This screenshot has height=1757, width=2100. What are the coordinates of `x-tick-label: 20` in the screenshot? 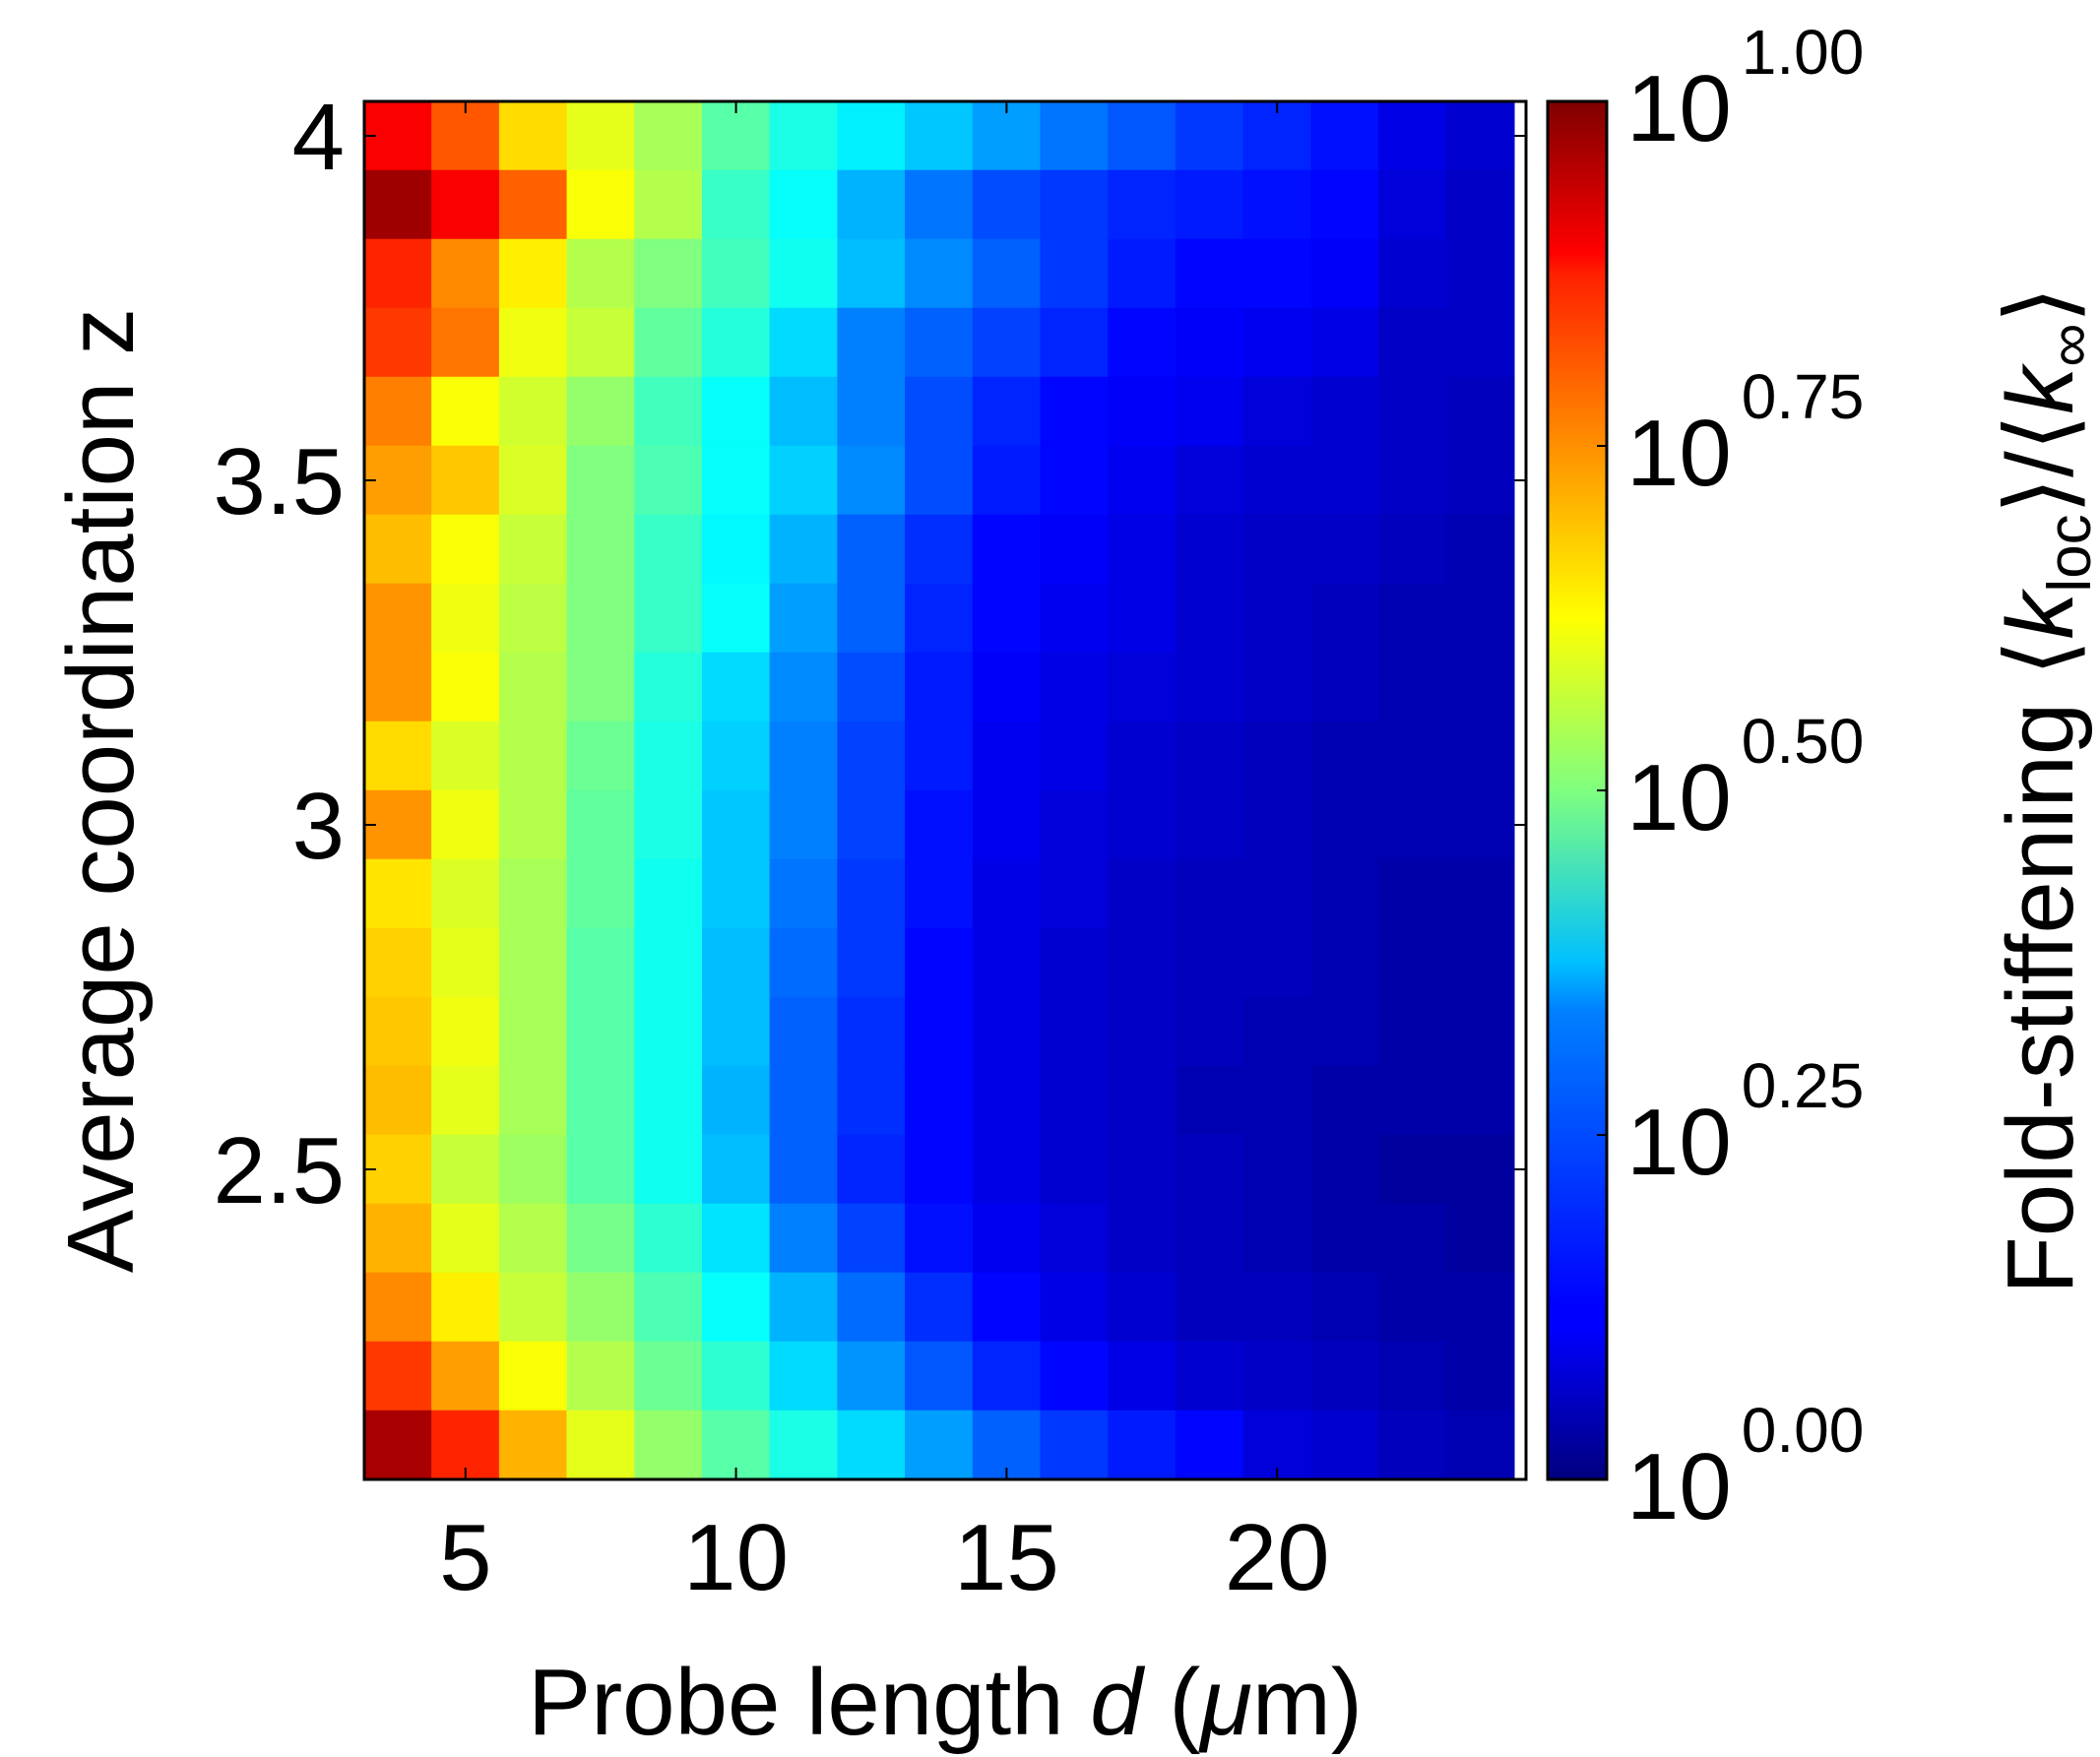 It's located at (1277, 1557).